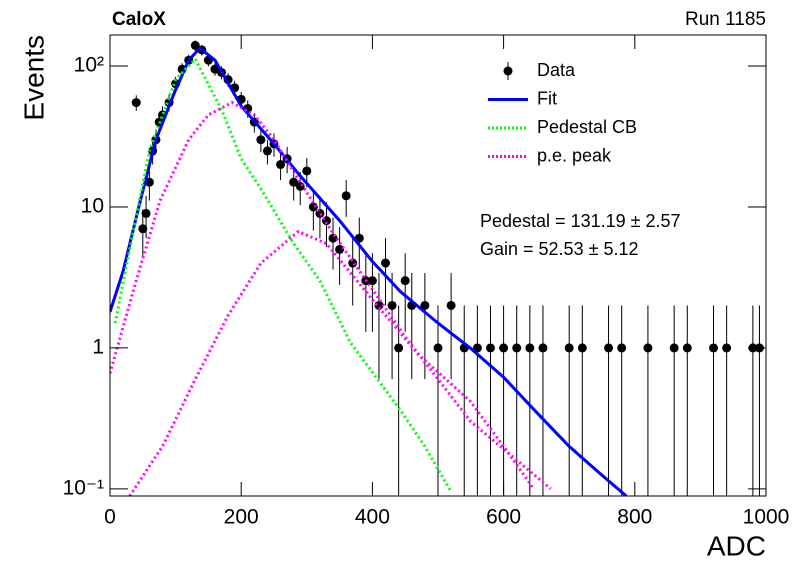 The height and width of the screenshot is (577, 796). What do you see at coordinates (634, 517) in the screenshot?
I see `x-tick-label: 800` at bounding box center [634, 517].